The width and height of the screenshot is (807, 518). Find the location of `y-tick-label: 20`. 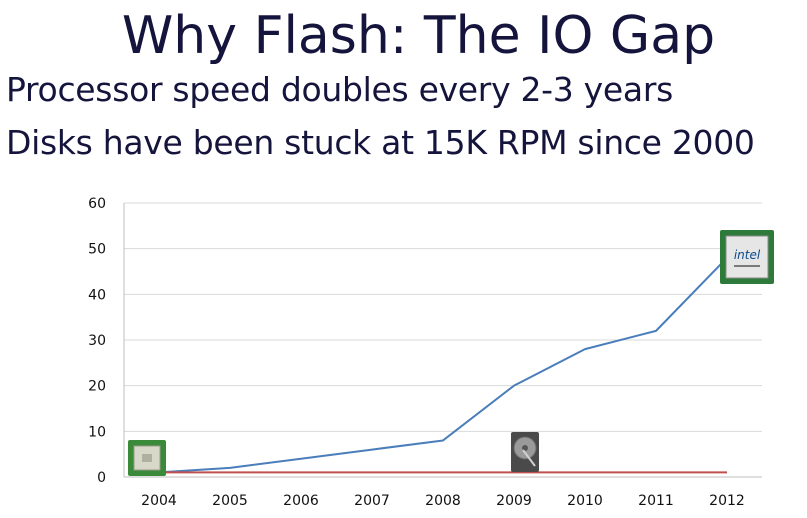

y-tick-label: 20 is located at coordinates (97, 387).